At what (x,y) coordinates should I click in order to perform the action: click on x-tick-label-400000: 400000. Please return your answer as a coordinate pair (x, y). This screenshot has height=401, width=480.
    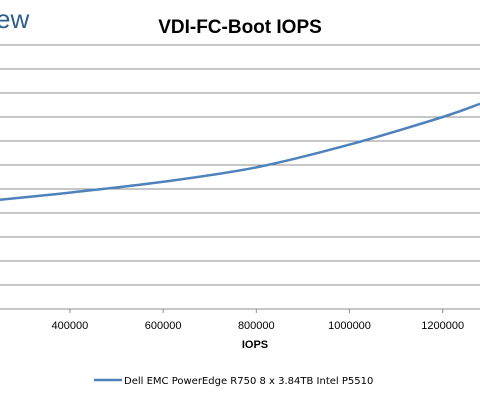
    Looking at the image, I should click on (70, 326).